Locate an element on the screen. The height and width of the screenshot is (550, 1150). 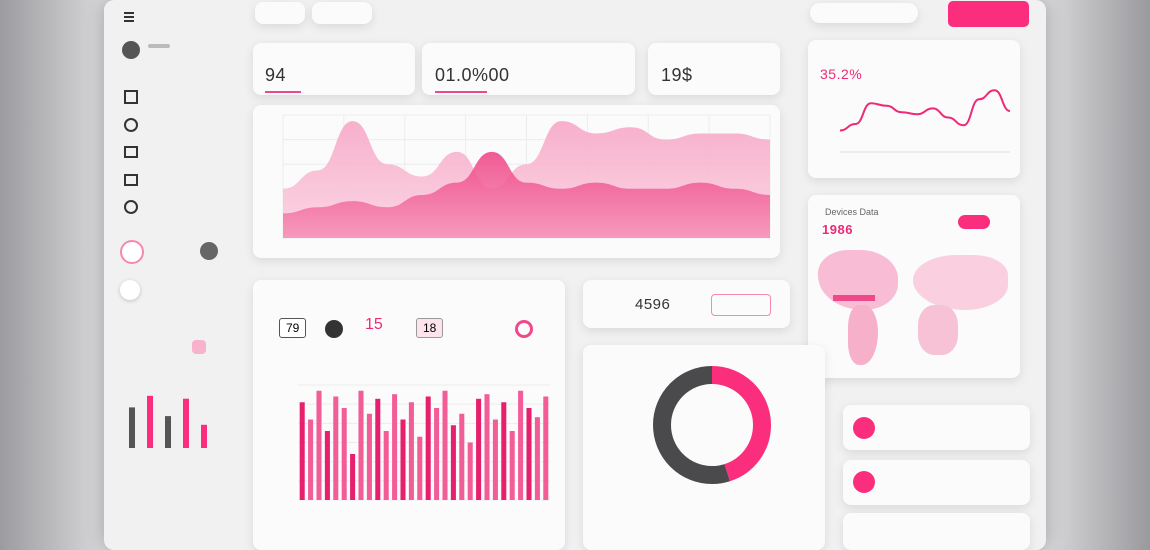
total-button is located at coordinates (741, 305).